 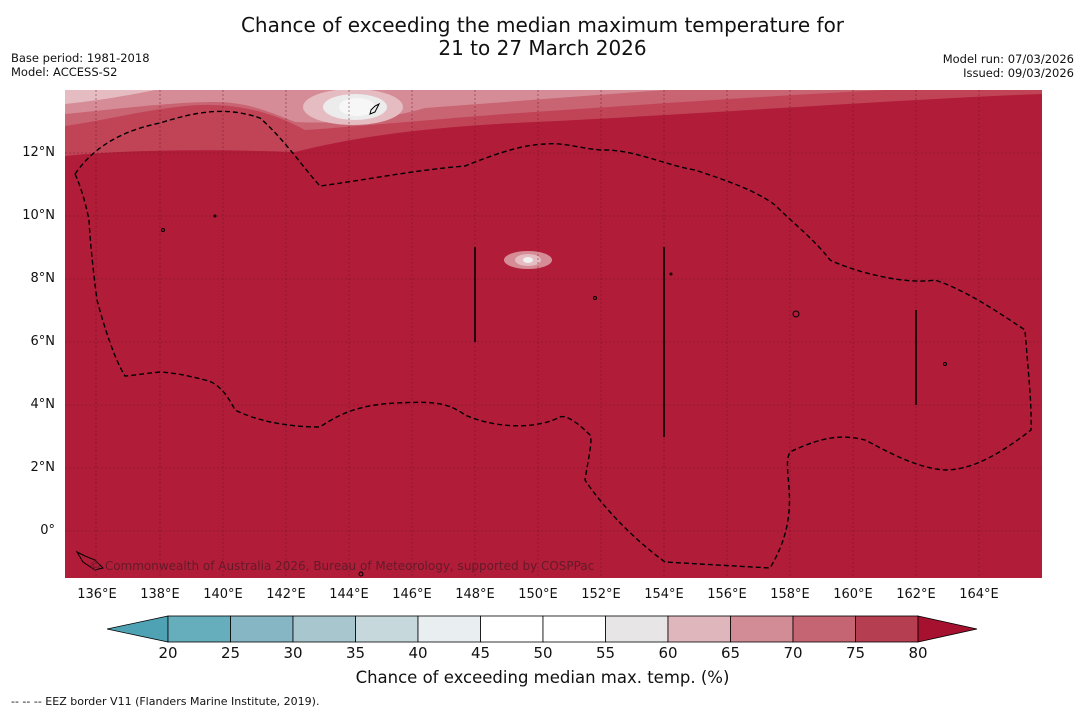 I want to click on colorbar-segments, so click(x=543, y=629).